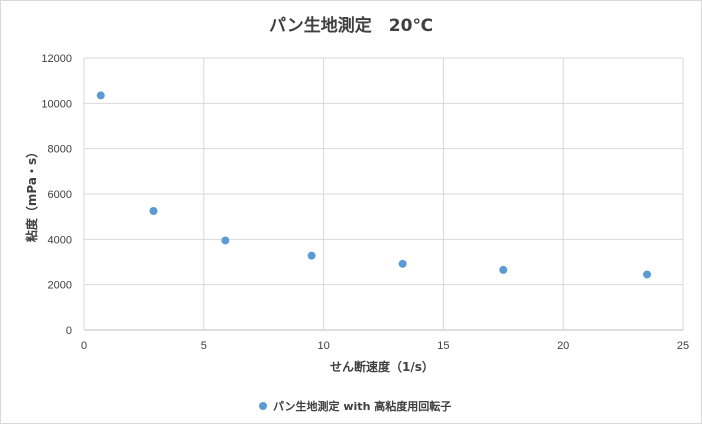 This screenshot has width=702, height=424. What do you see at coordinates (84, 346) in the screenshot?
I see `x-tick-label: 0` at bounding box center [84, 346].